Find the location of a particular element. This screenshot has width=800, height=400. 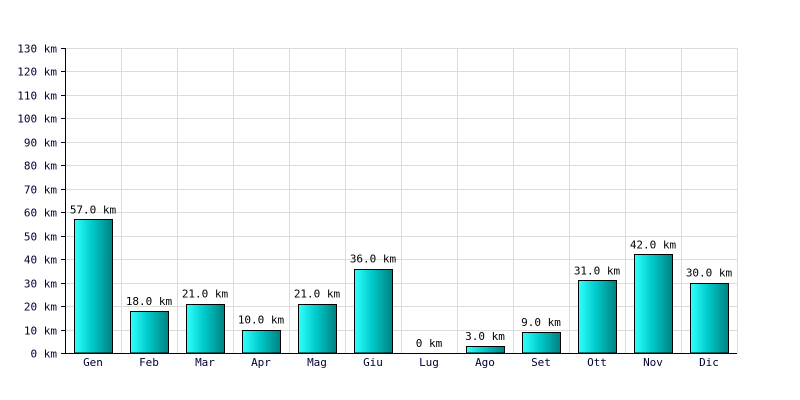

x-tick-label: Lug is located at coordinates (429, 362).